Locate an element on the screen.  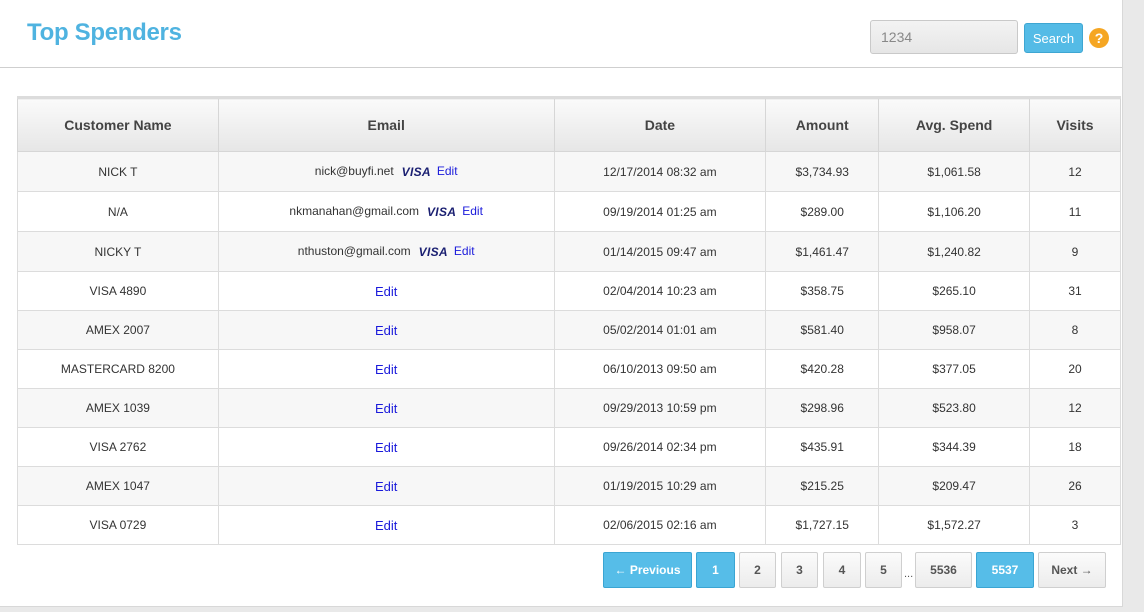
amount-cell: $298.96 is located at coordinates (822, 408).